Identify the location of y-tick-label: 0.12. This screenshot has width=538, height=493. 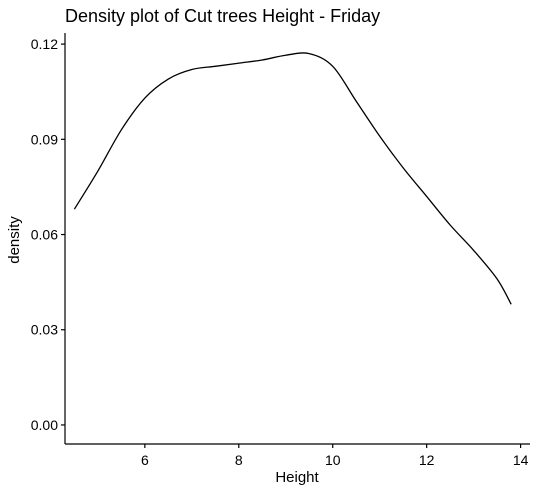
(44, 44).